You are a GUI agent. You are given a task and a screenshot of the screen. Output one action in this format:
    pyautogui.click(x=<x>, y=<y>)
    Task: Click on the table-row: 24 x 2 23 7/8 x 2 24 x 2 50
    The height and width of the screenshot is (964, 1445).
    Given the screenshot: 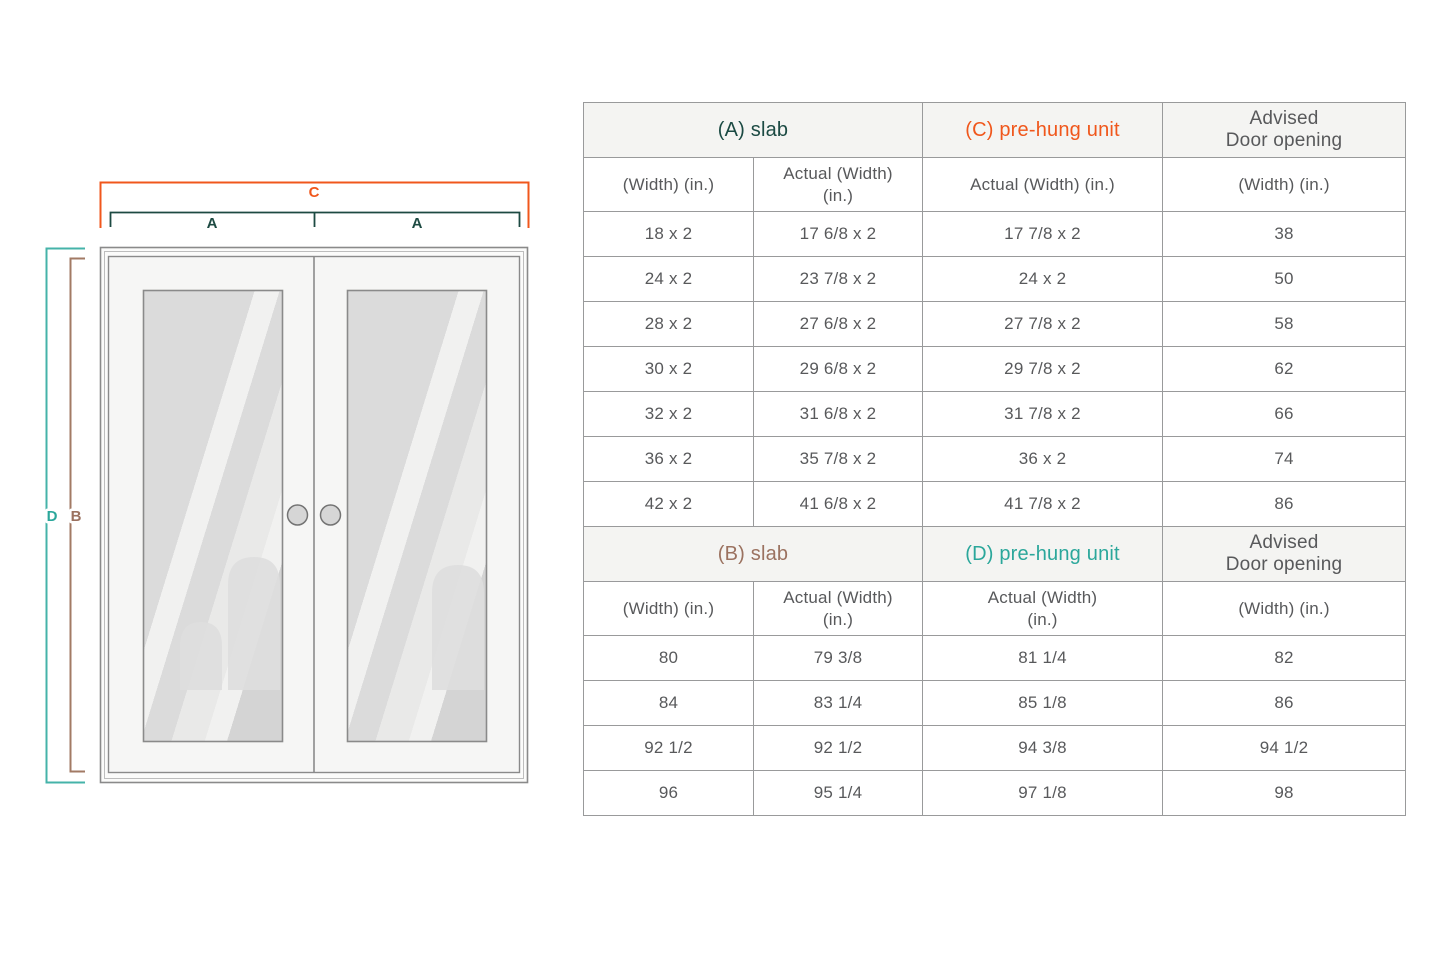 What is the action you would take?
    pyautogui.click(x=995, y=279)
    